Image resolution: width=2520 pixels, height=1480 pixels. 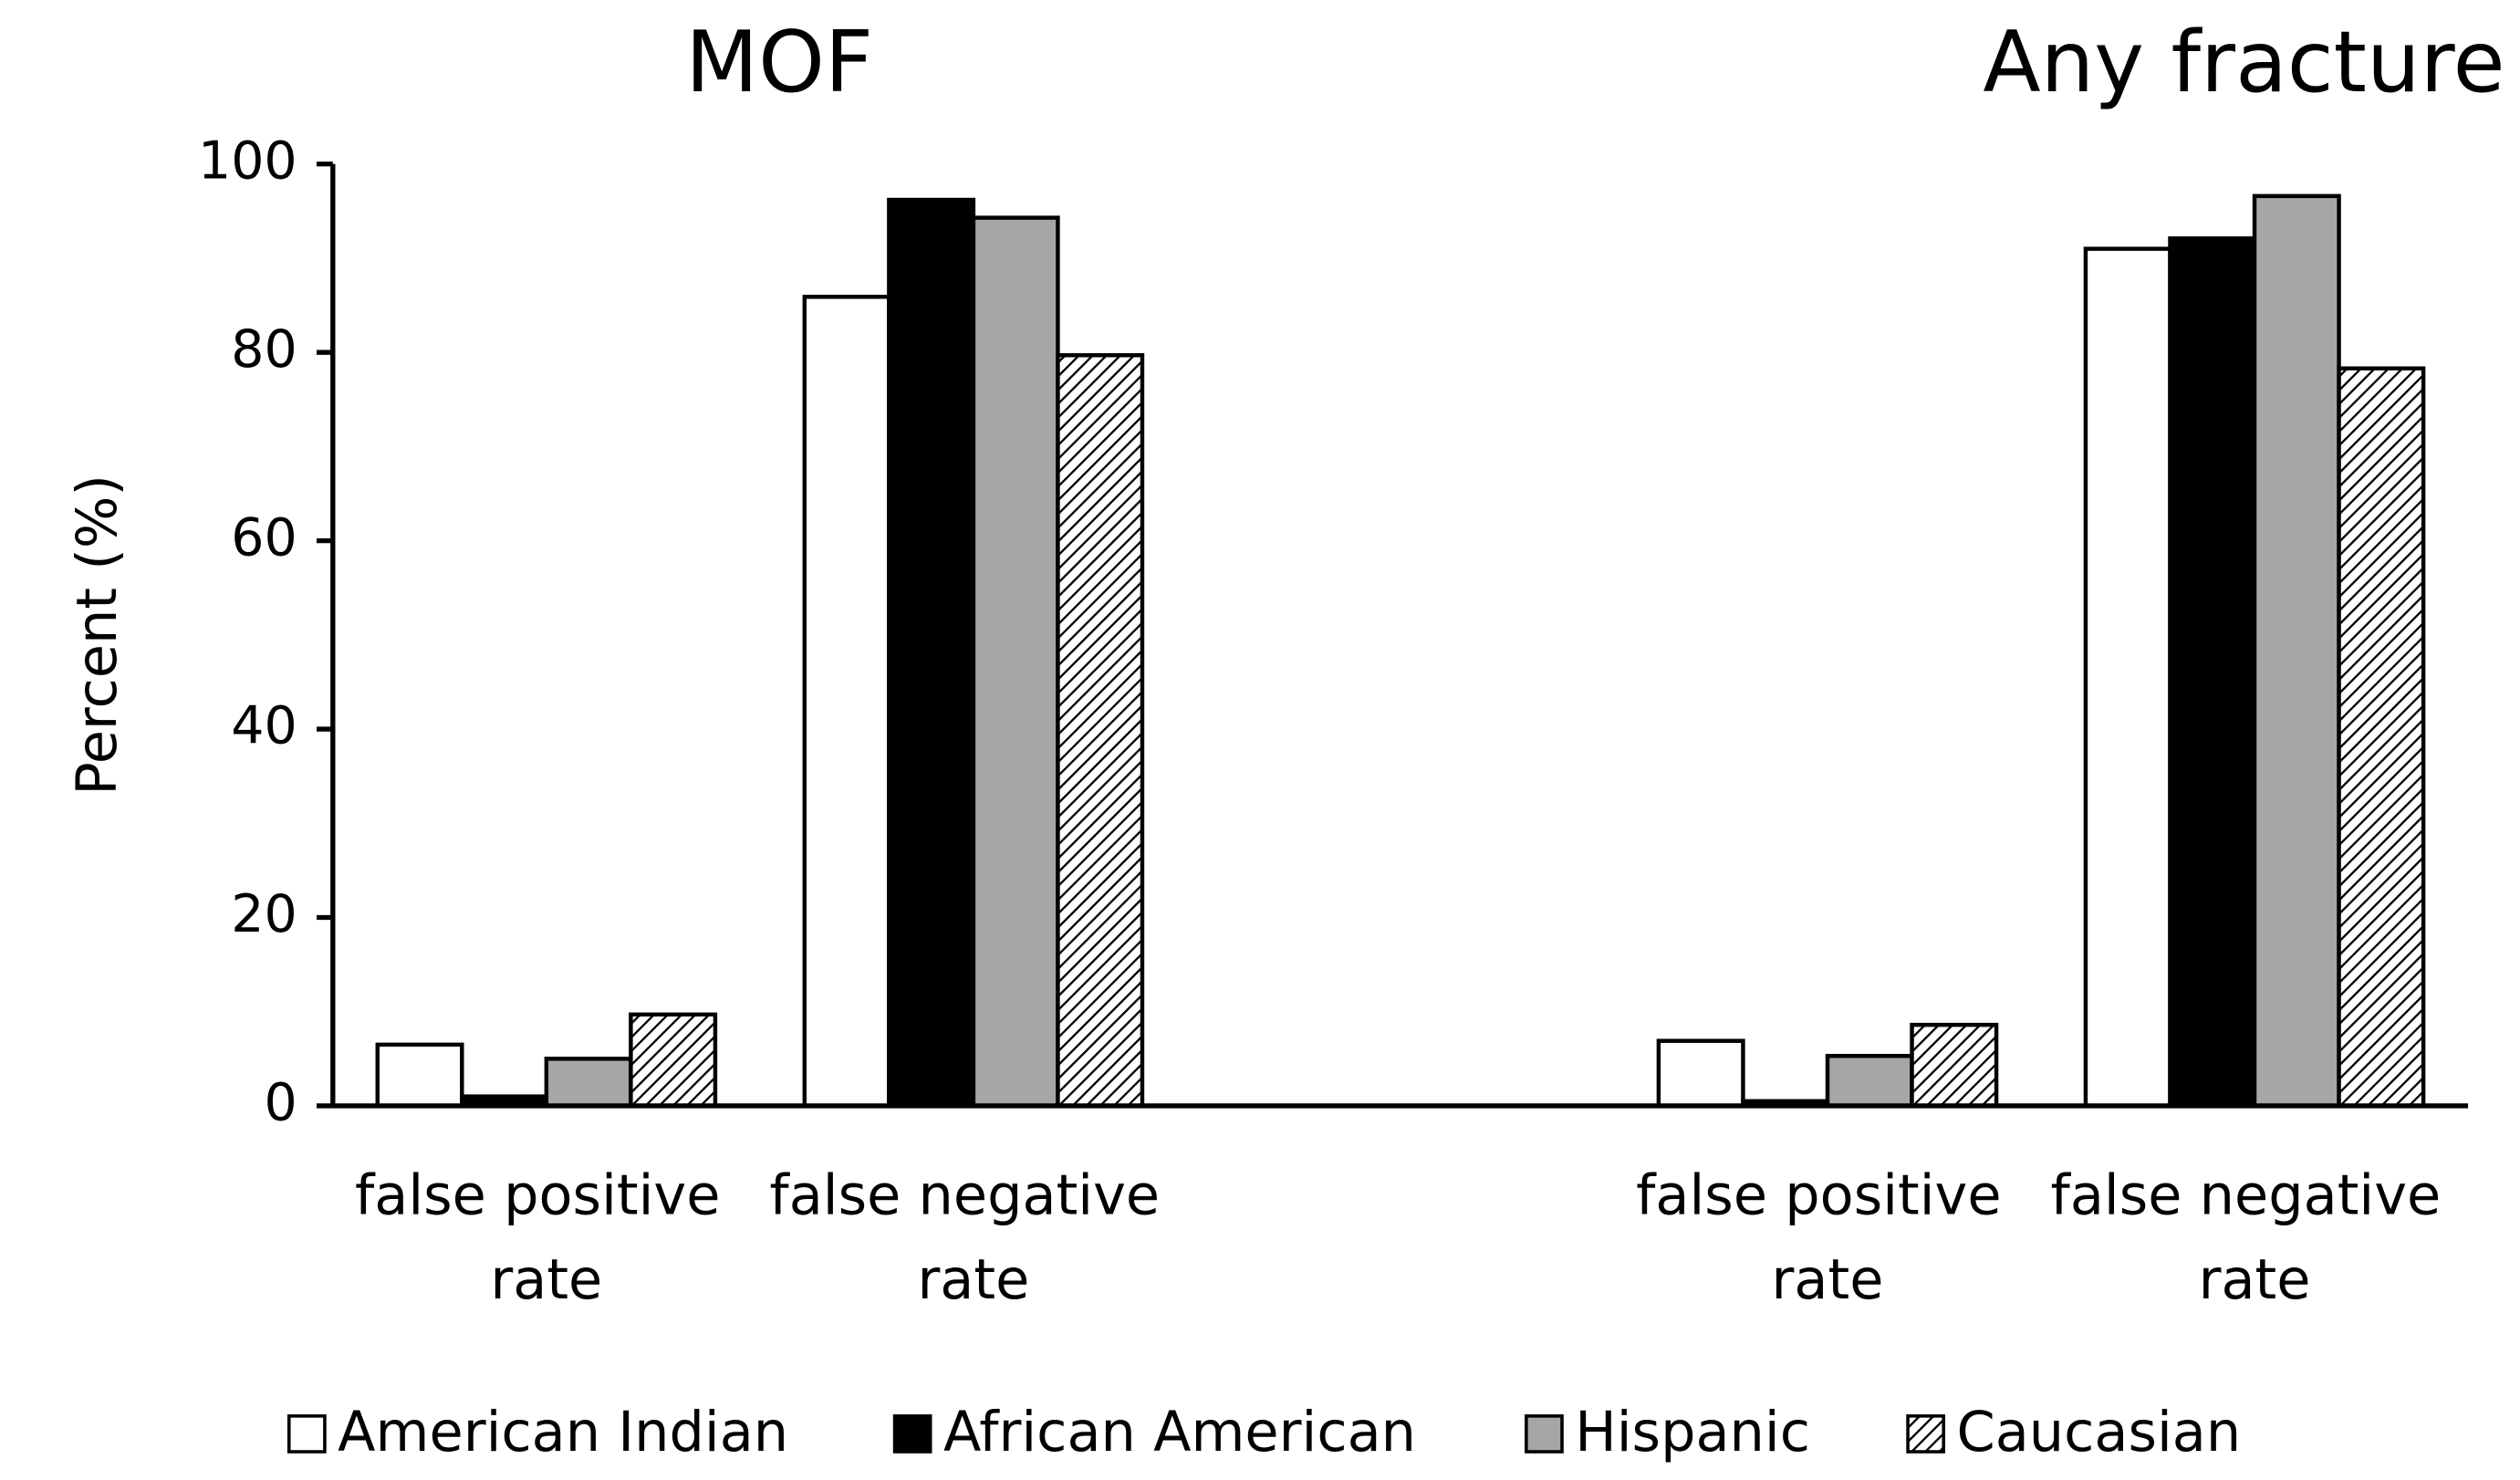 What do you see at coordinates (2098, 1432) in the screenshot?
I see `legend-label: Caucasian` at bounding box center [2098, 1432].